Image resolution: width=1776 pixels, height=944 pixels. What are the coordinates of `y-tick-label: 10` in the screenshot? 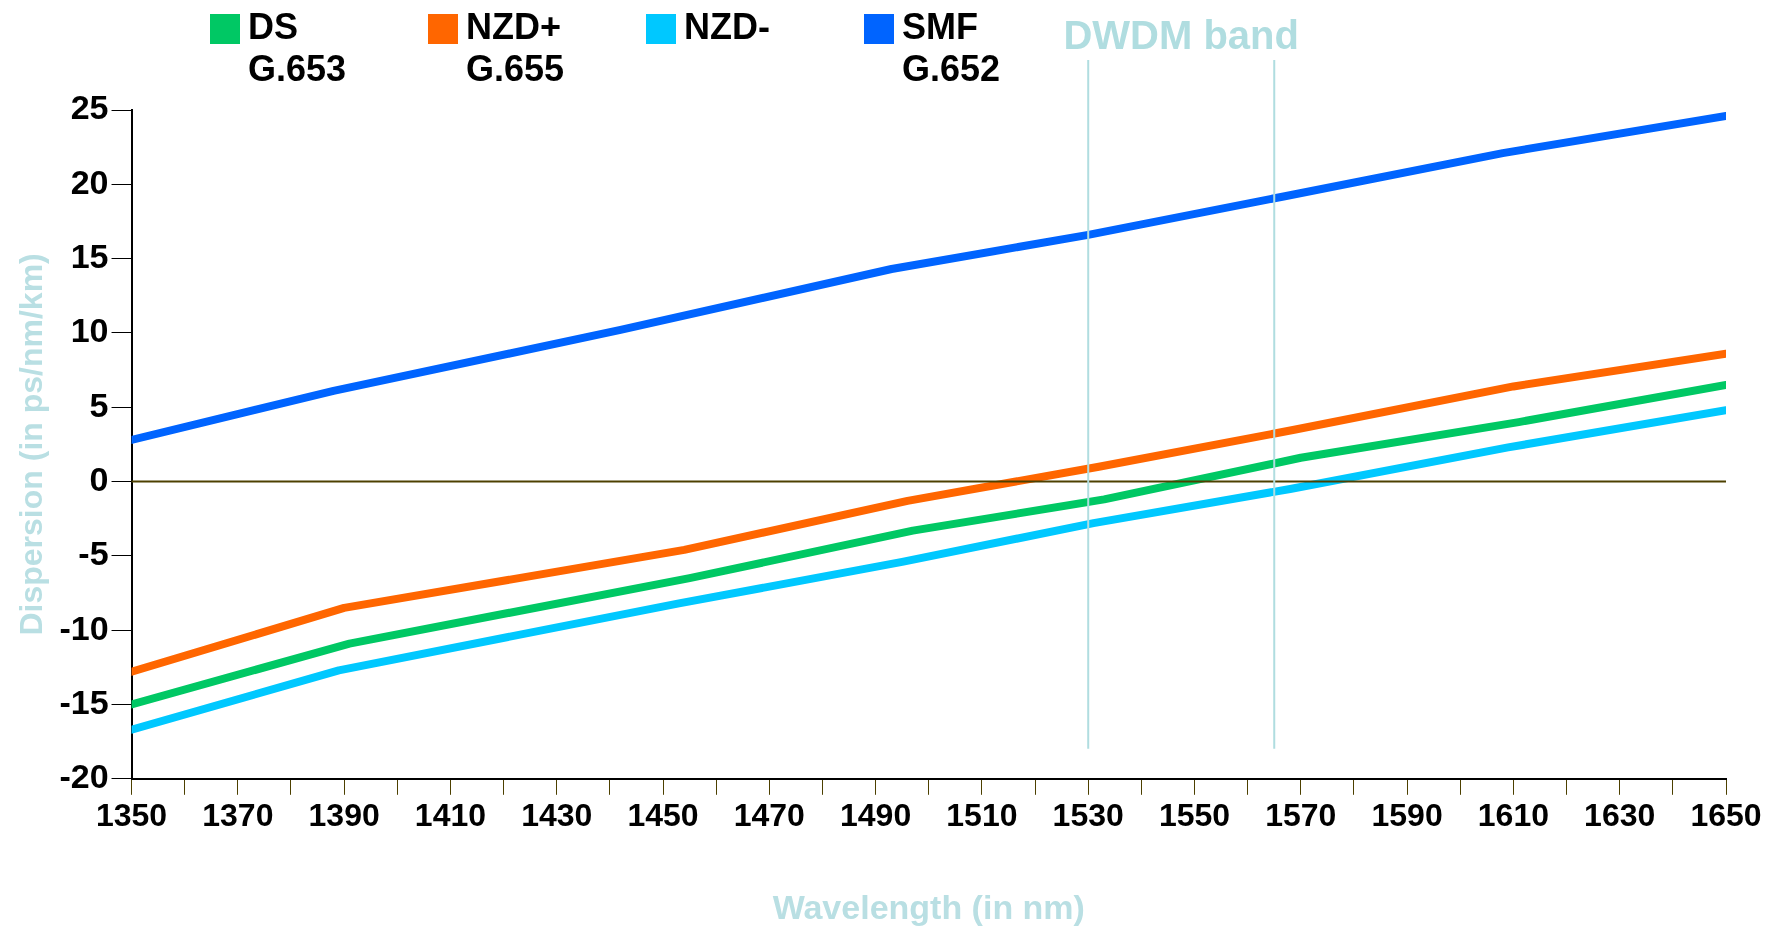 It's located at (89, 330).